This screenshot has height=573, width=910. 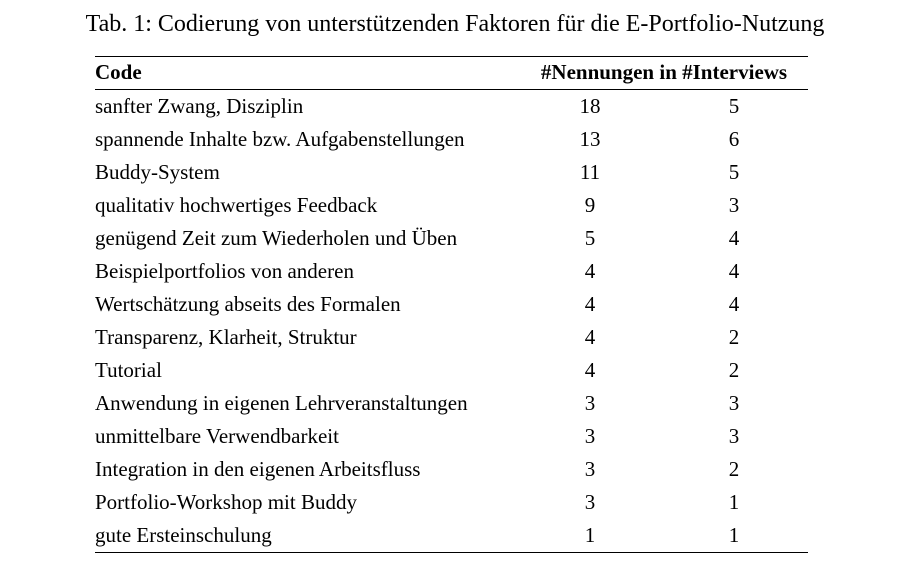 What do you see at coordinates (199, 105) in the screenshot?
I see `code-cell: sanfter Zwang, Disziplin` at bounding box center [199, 105].